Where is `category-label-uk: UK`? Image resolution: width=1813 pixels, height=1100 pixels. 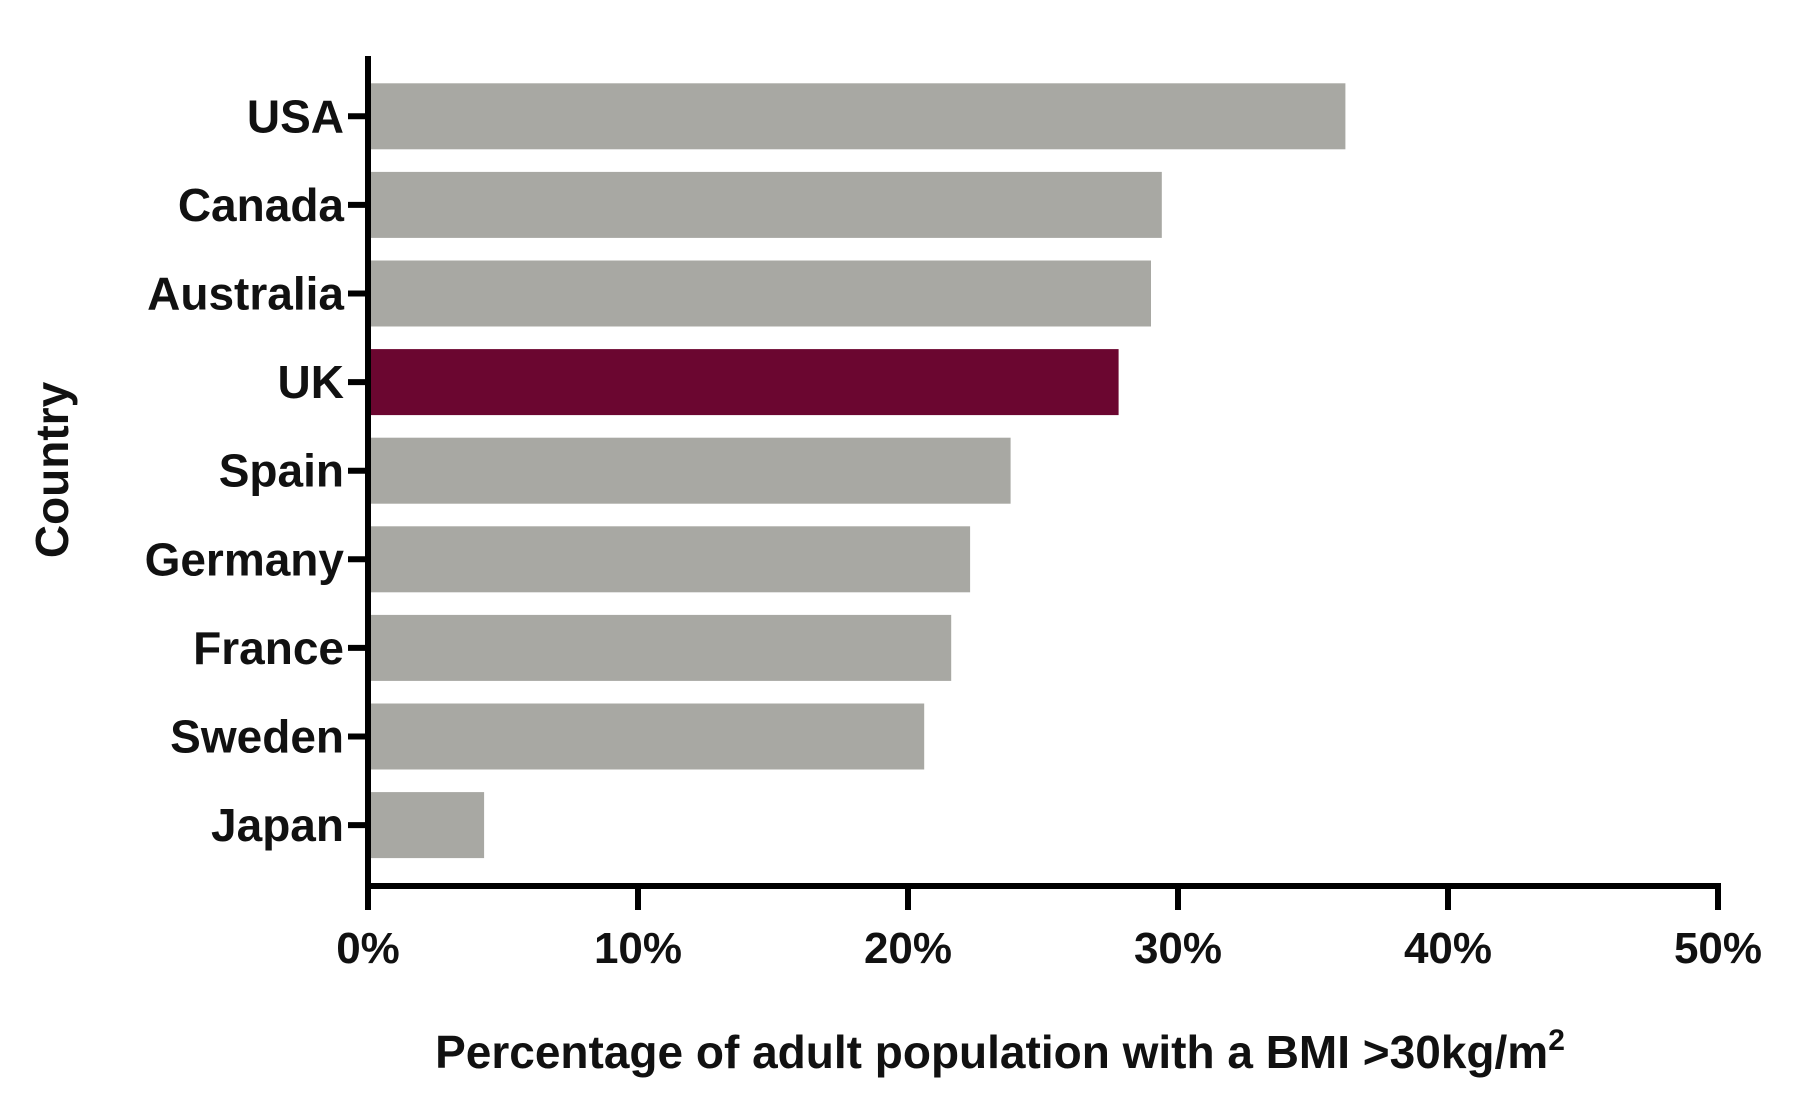 category-label-uk: UK is located at coordinates (311, 382).